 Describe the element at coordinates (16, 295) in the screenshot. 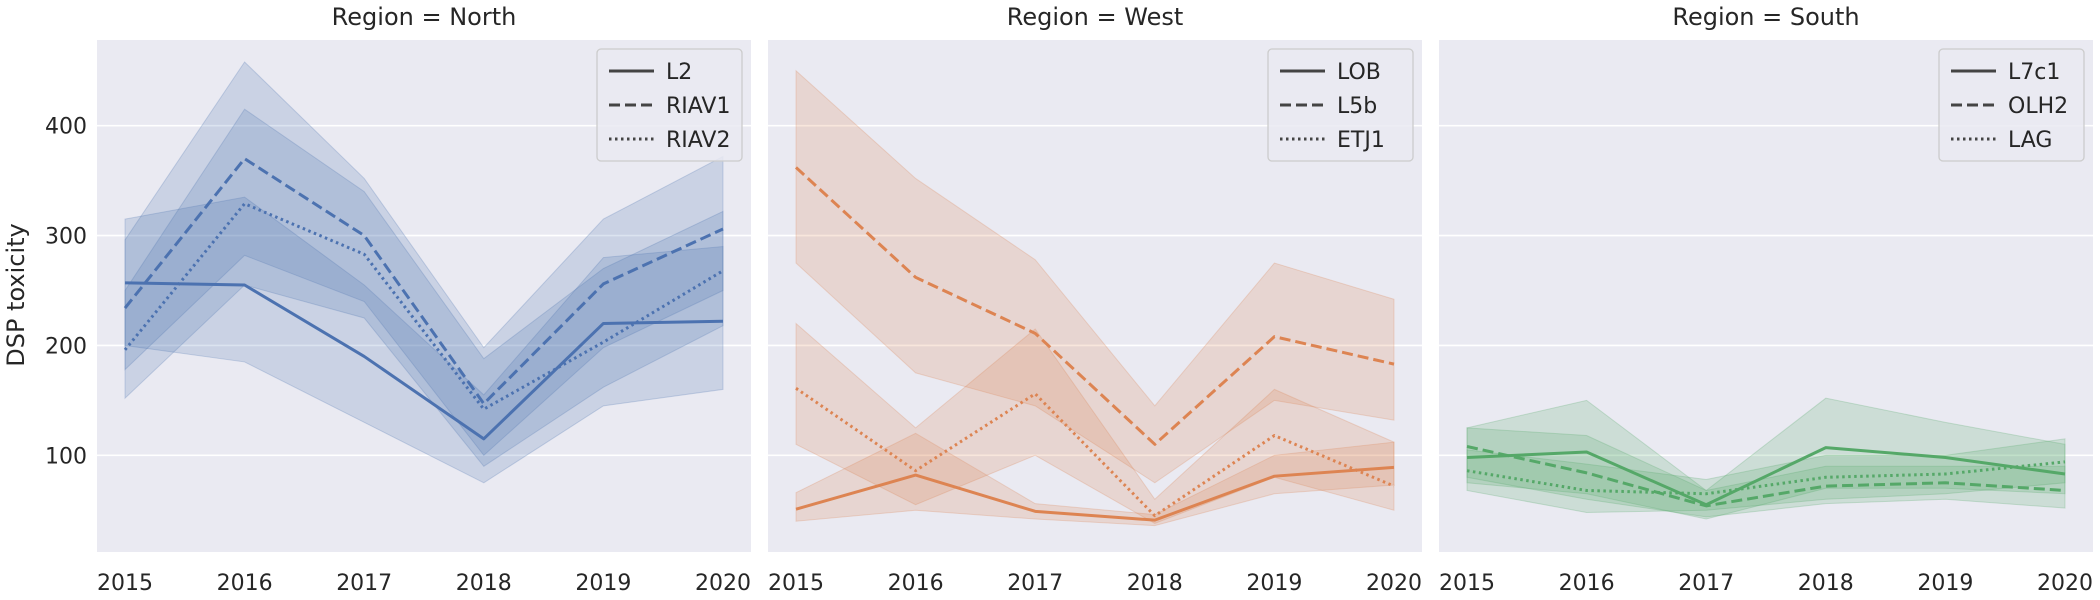

I see `y-axis-label: DSP toxicity` at that location.